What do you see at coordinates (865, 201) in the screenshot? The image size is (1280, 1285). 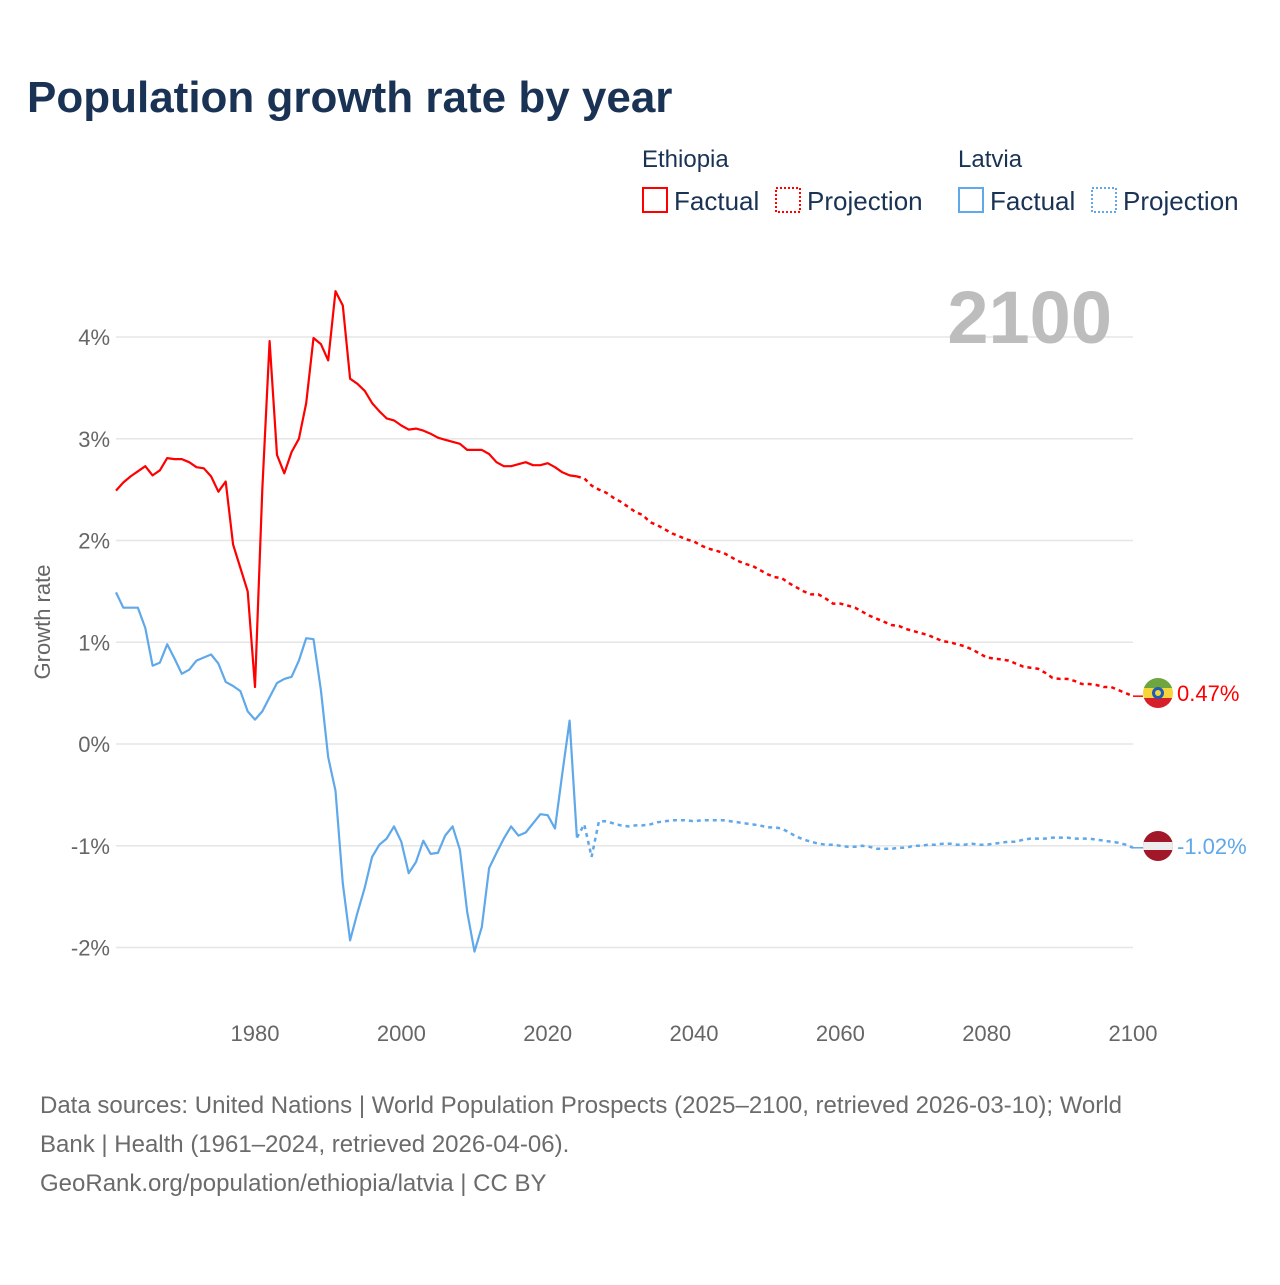 I see `legend-ethiopia-projection-label: Projection` at bounding box center [865, 201].